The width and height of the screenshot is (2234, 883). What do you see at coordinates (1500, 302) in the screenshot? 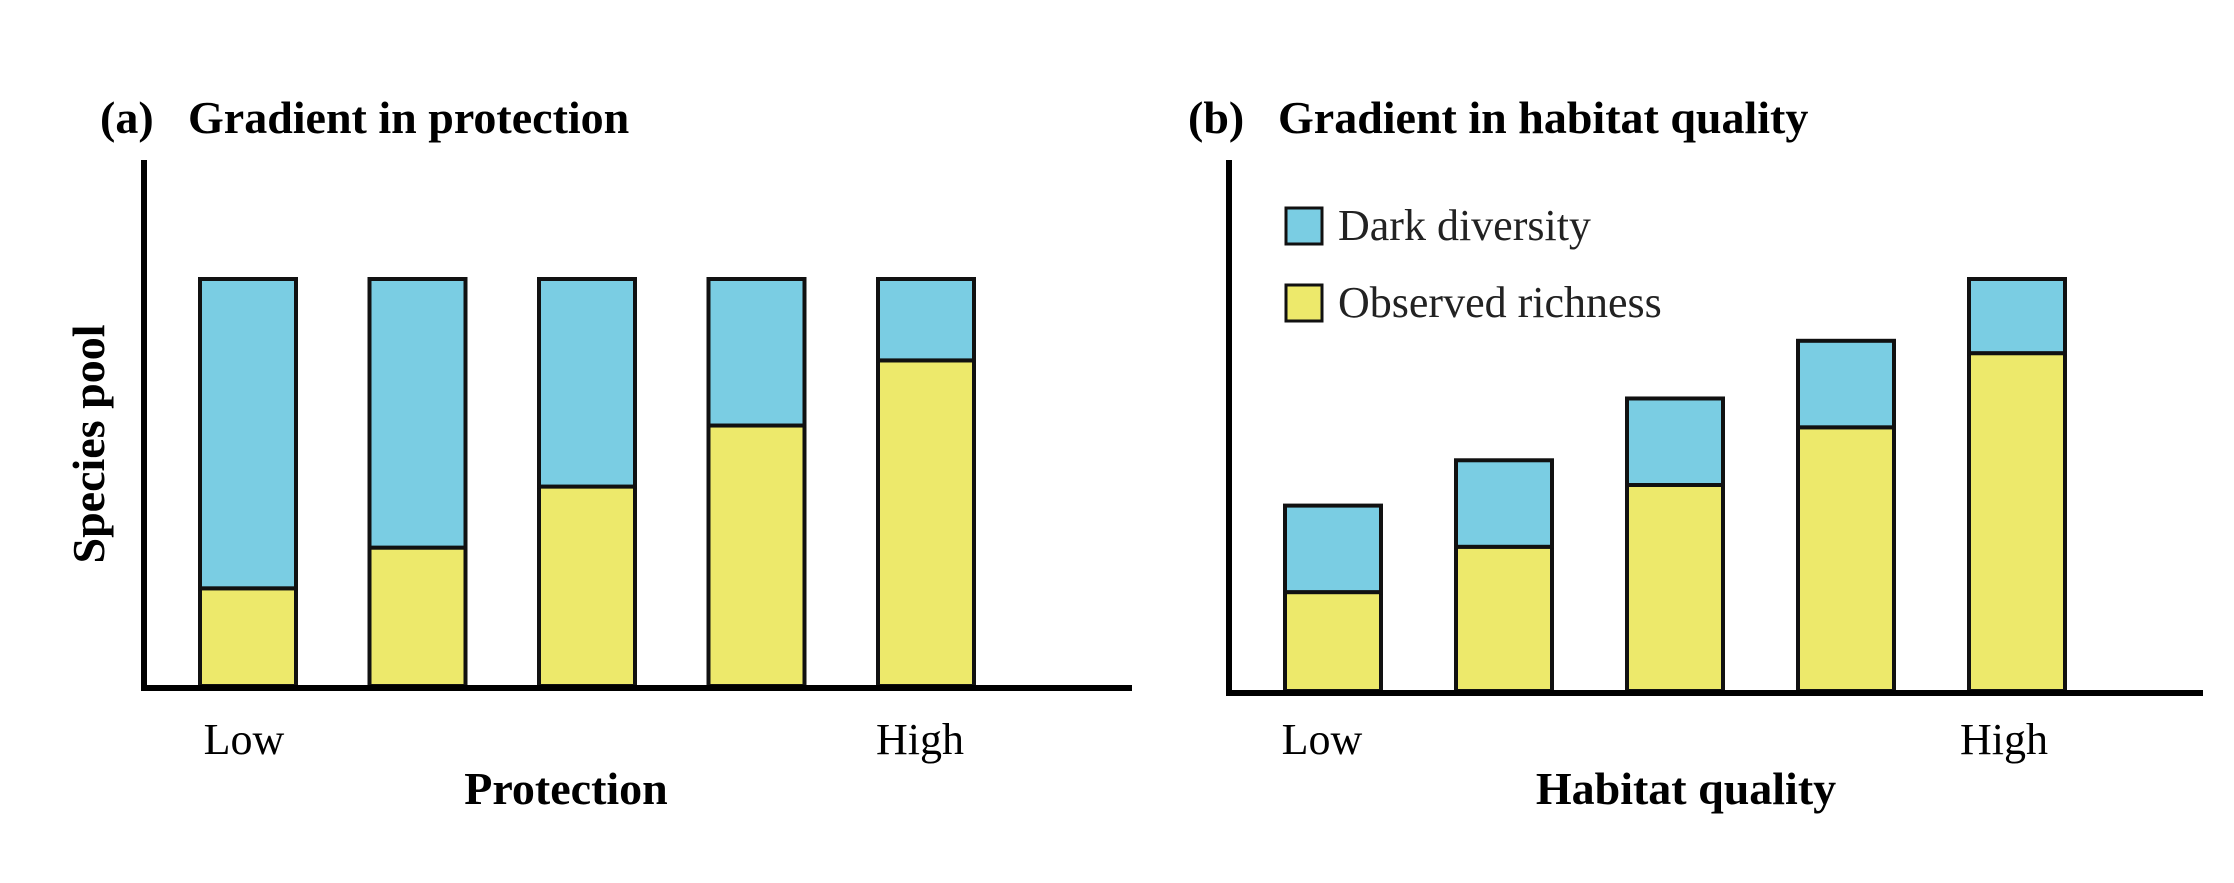
I see `legend-label-observed-richness: Observed richness` at bounding box center [1500, 302].